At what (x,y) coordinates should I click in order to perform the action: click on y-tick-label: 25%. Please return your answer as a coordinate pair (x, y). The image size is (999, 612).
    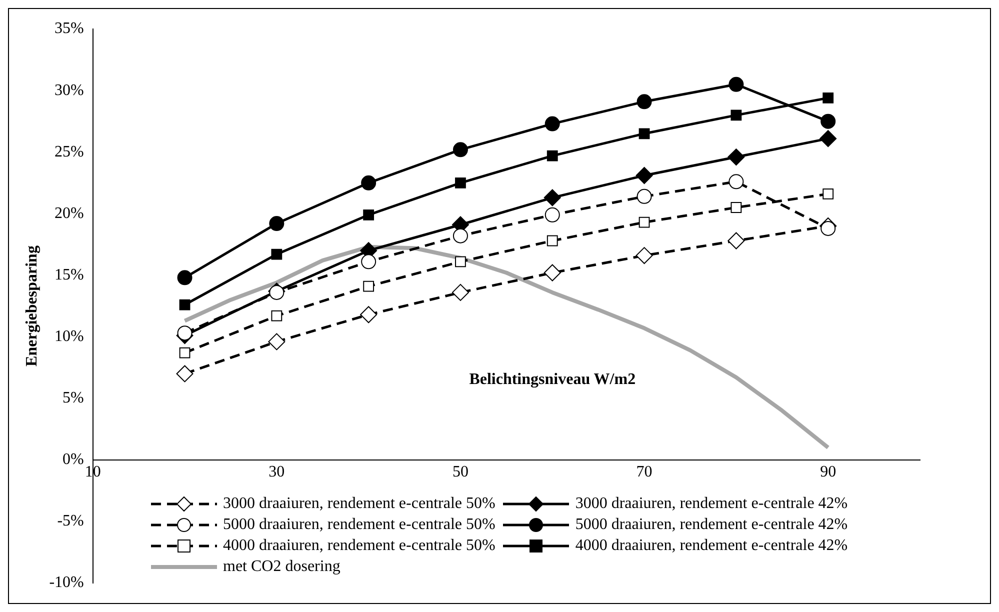
    Looking at the image, I should click on (69, 151).